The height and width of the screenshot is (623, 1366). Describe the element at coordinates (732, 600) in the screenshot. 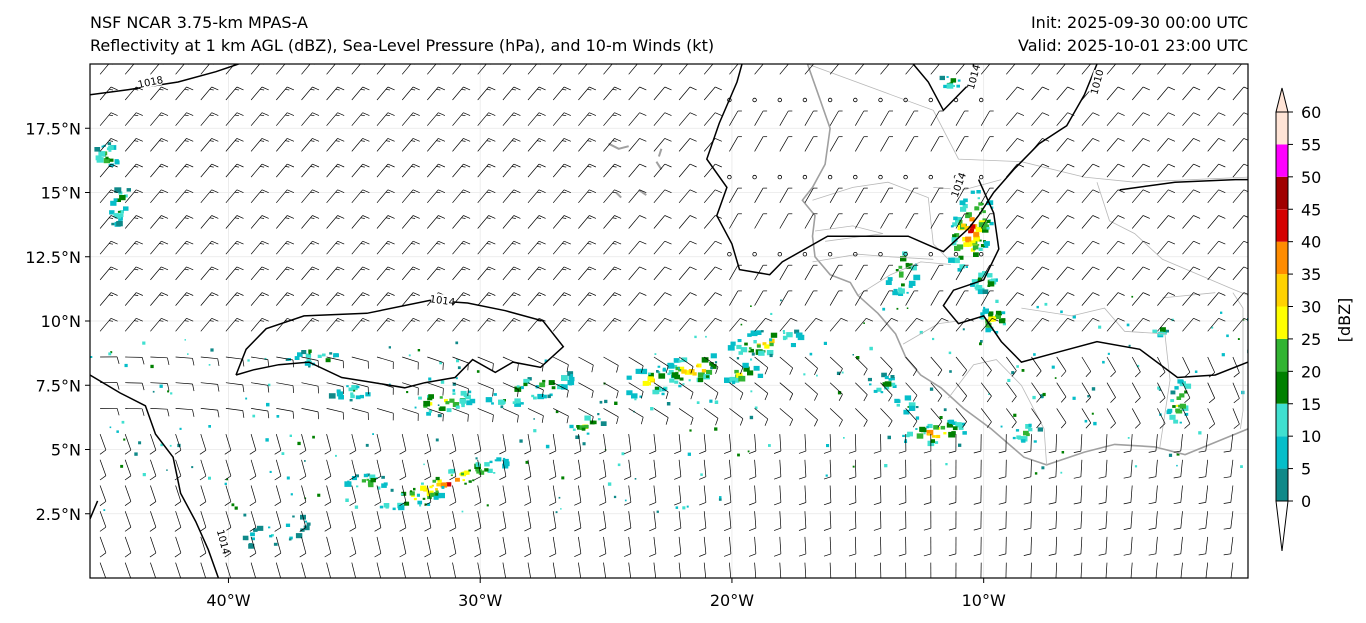

I see `lon-tick-label: 20°W` at that location.